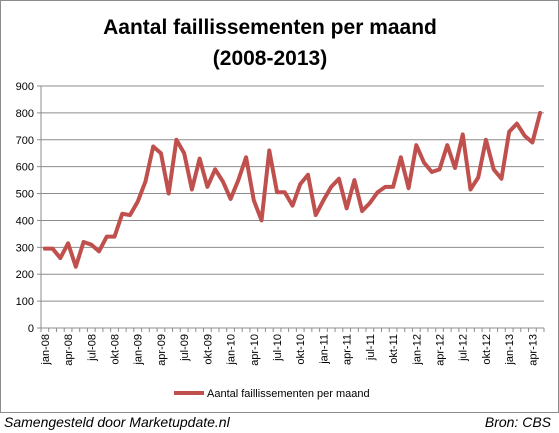  Describe the element at coordinates (417, 350) in the screenshot. I see `x-tick-label: jan-12` at that location.